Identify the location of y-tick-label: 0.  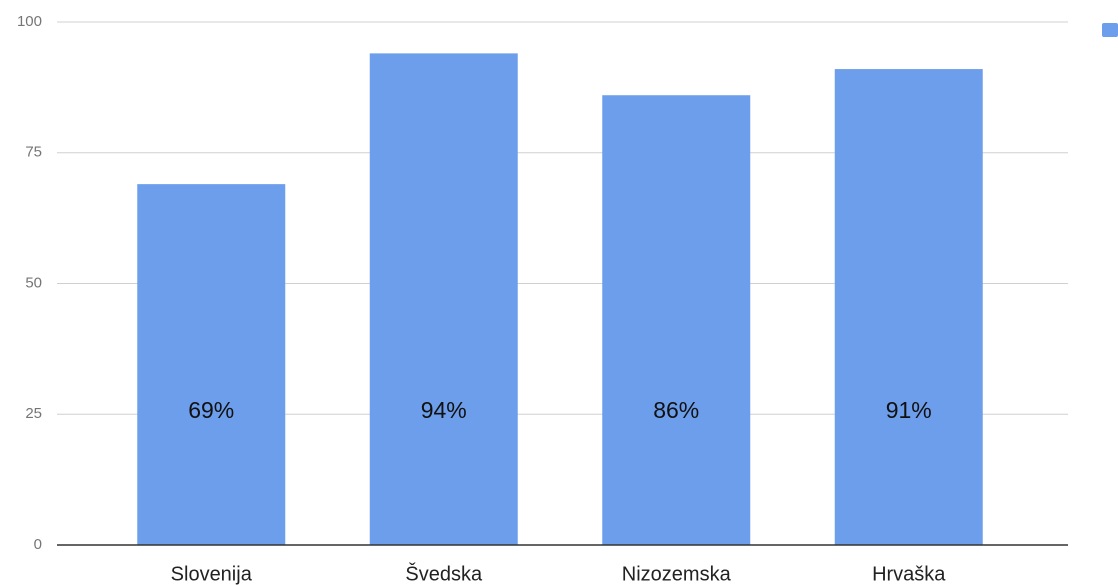
(38, 544).